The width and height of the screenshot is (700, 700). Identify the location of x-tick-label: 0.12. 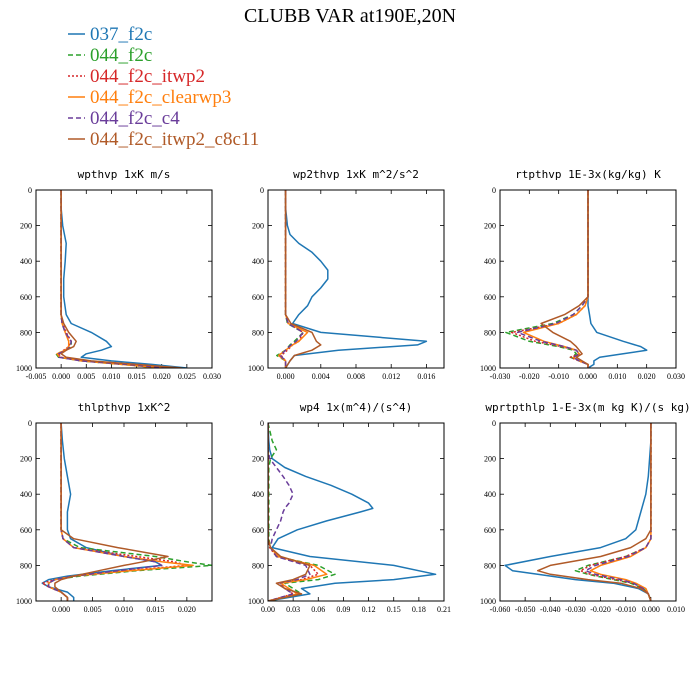
(369, 609).